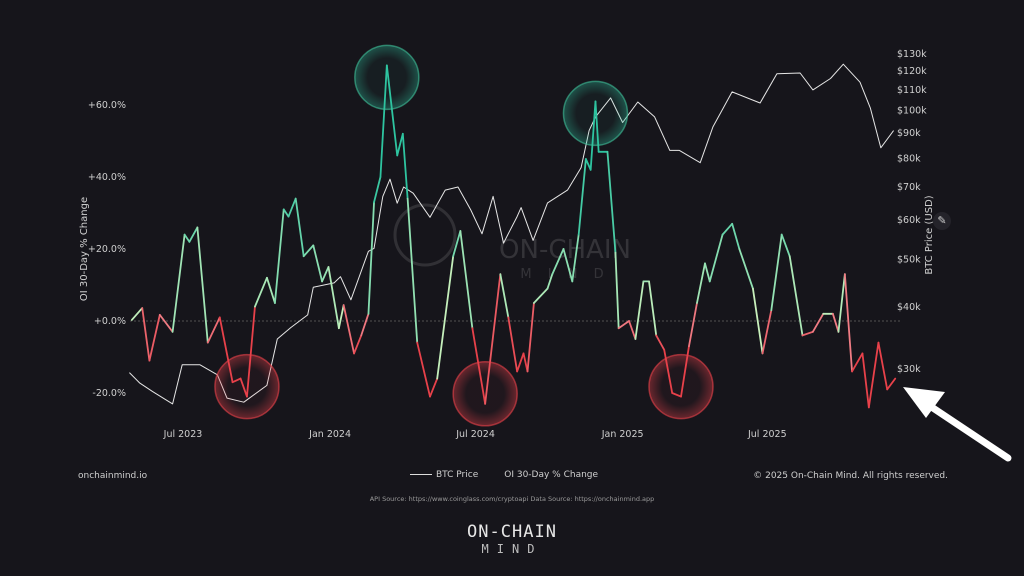 The height and width of the screenshot is (576, 1024). I want to click on right-tick-label: $100k, so click(912, 110).